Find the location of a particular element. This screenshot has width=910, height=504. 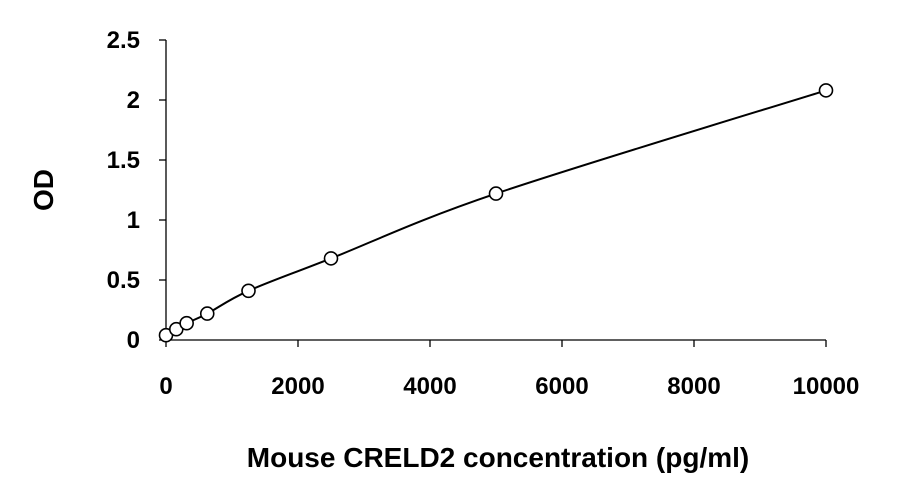

x-tick-label: 10000 is located at coordinates (826, 386).